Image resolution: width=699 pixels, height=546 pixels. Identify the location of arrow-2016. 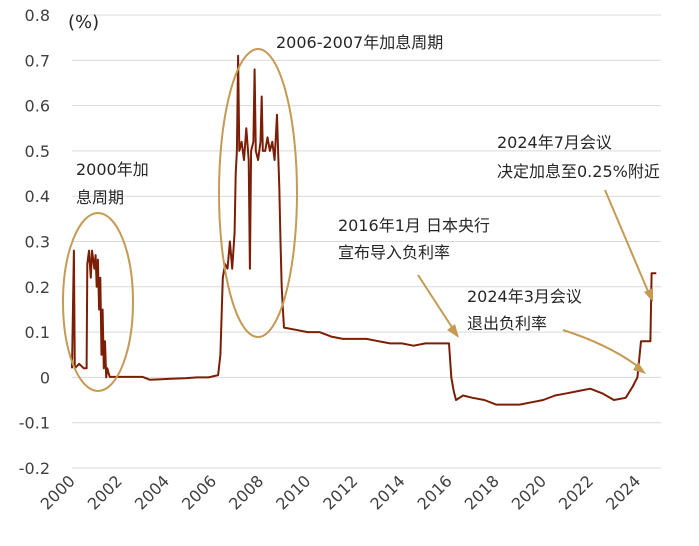
(438, 306).